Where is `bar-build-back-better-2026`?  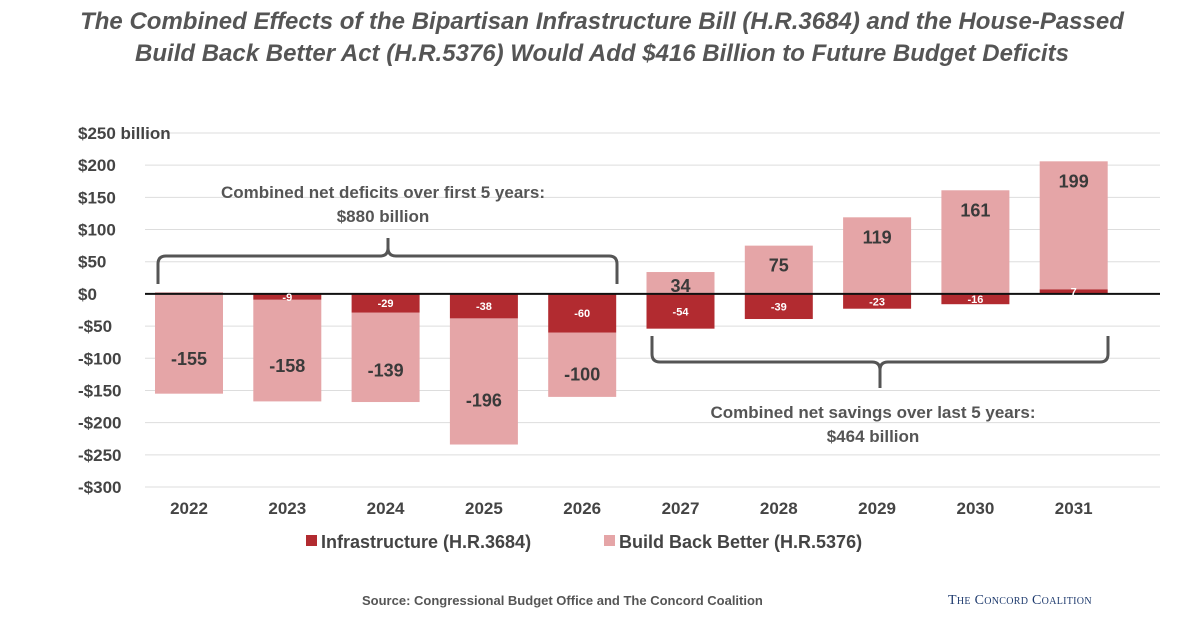 bar-build-back-better-2026 is located at coordinates (582, 364).